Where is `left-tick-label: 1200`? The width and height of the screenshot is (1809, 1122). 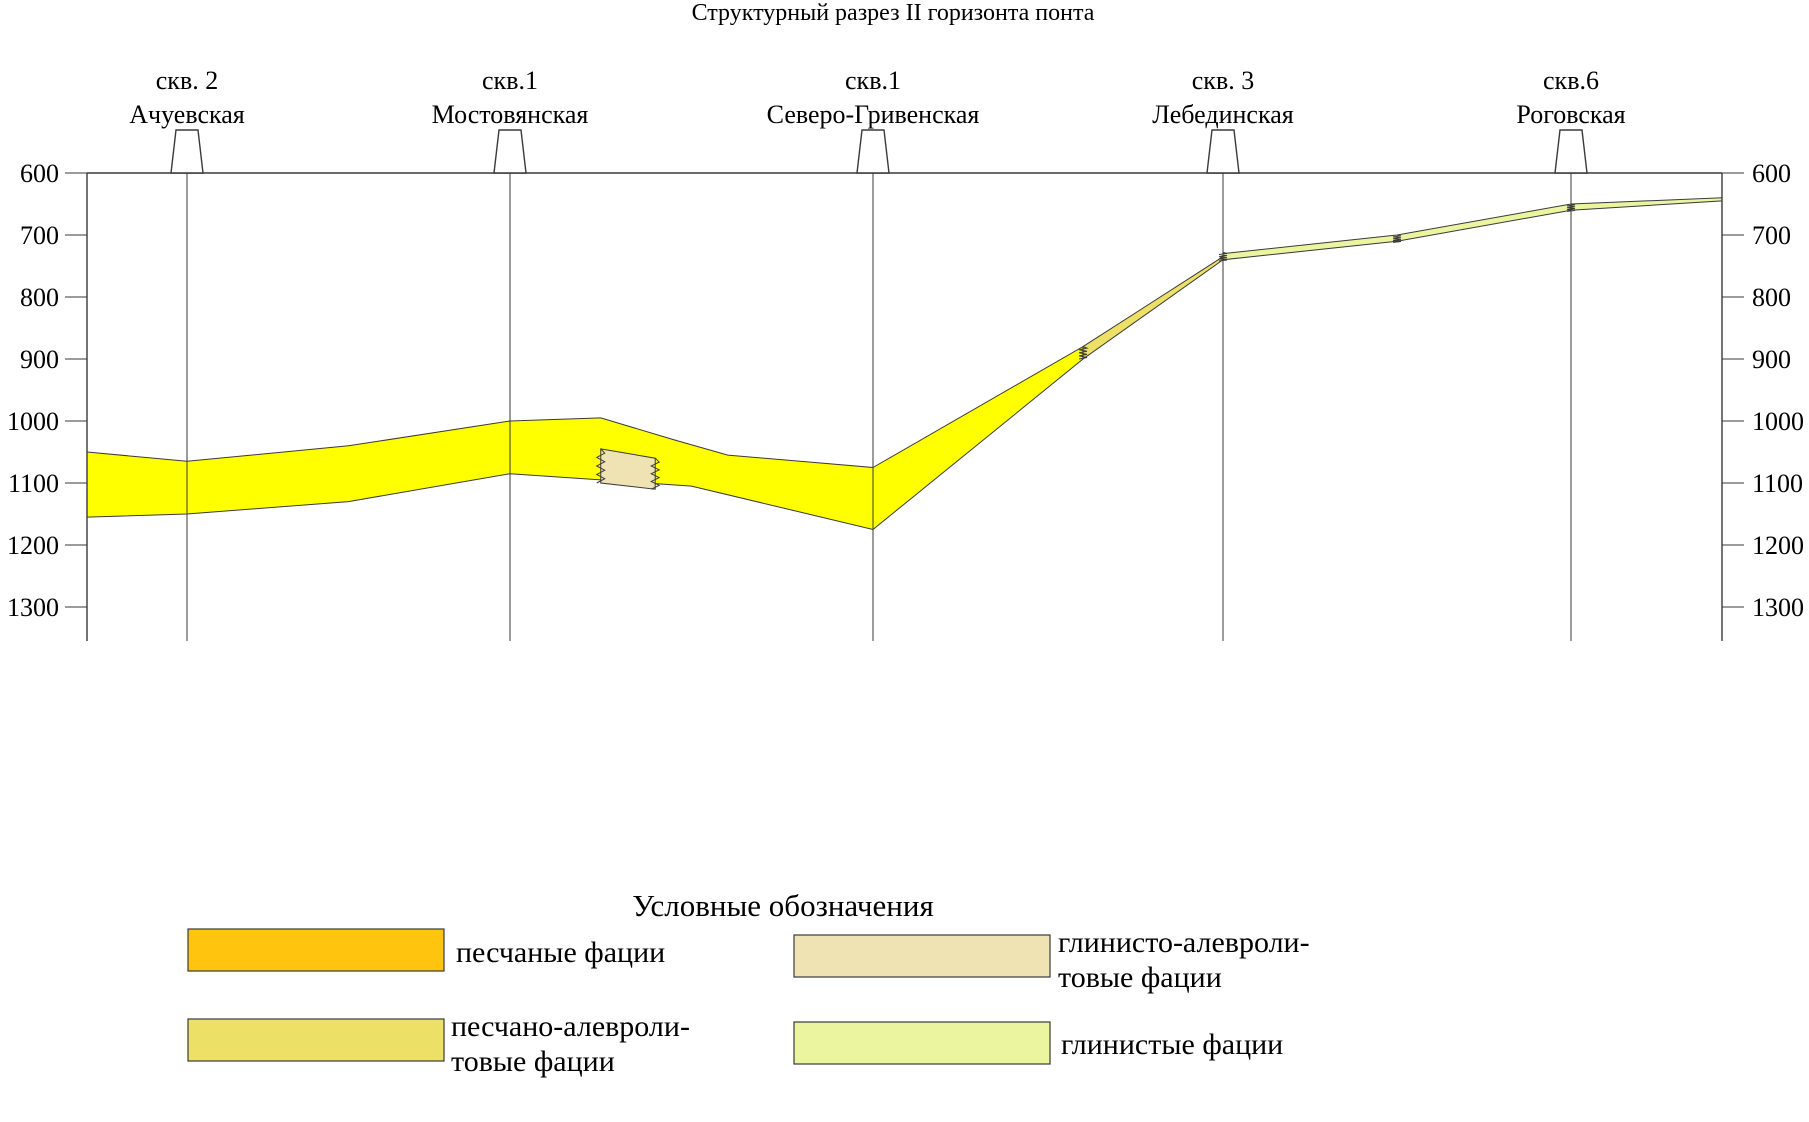 left-tick-label: 1200 is located at coordinates (33, 545).